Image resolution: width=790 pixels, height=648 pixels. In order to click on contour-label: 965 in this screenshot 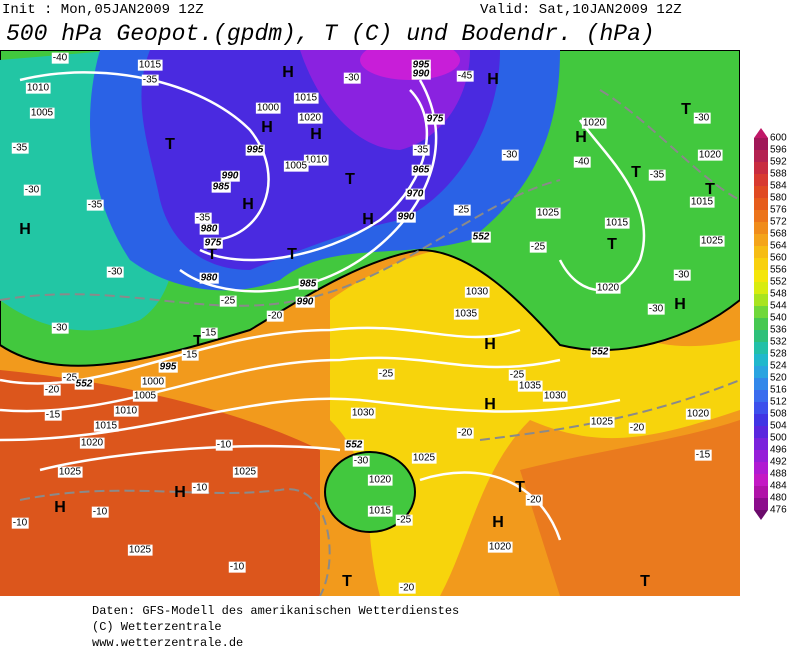, I will do `click(421, 170)`.